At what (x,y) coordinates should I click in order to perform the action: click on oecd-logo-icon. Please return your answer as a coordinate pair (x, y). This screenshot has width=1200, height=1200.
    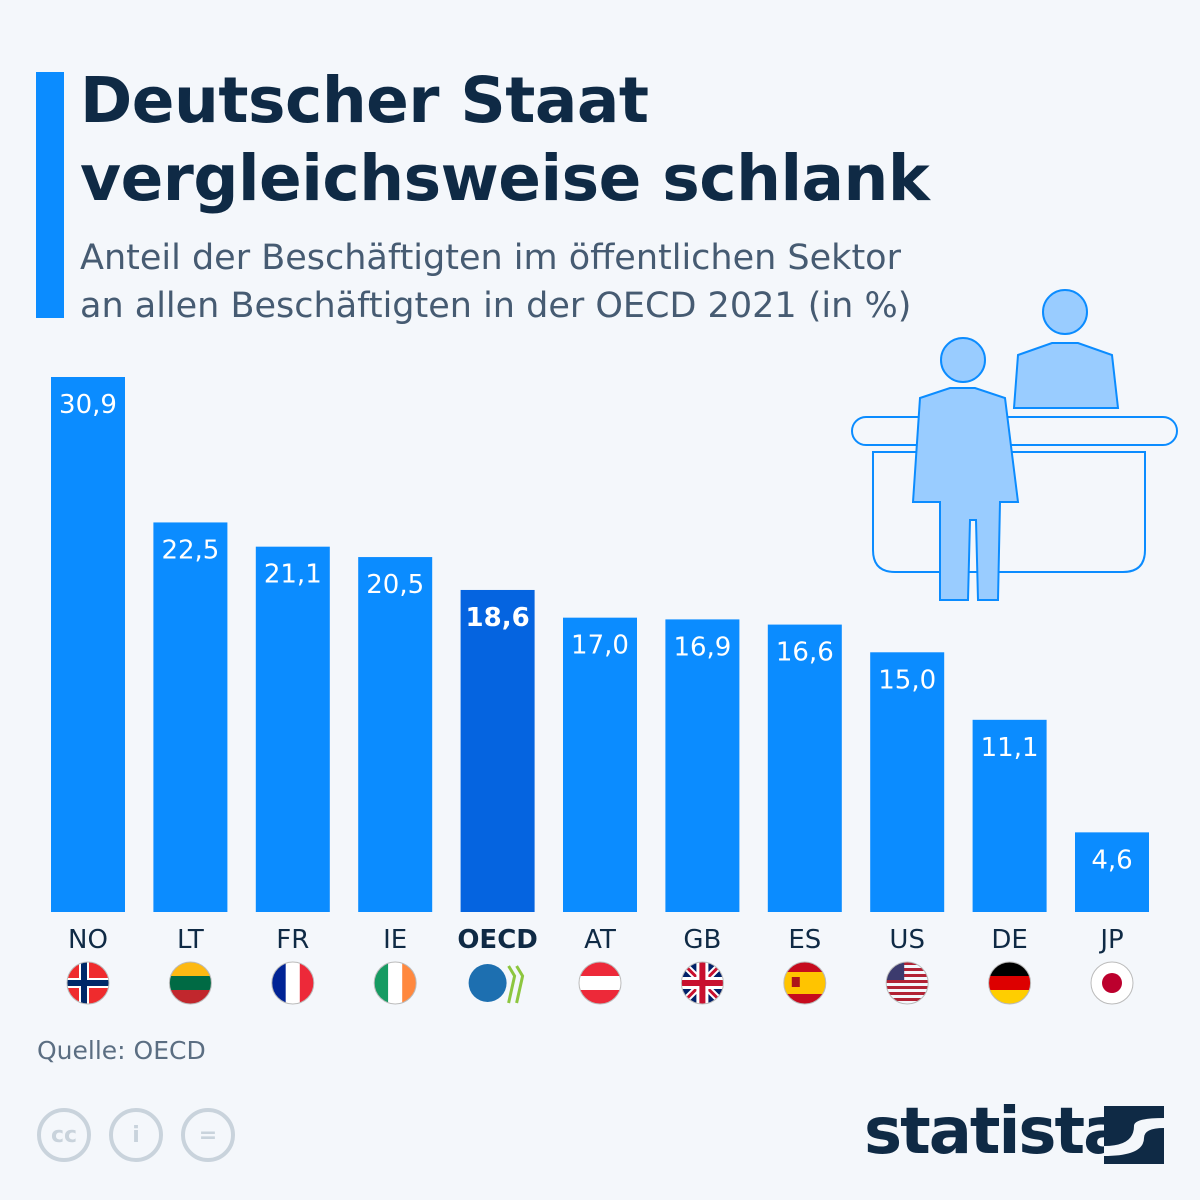
    Looking at the image, I should click on (496, 984).